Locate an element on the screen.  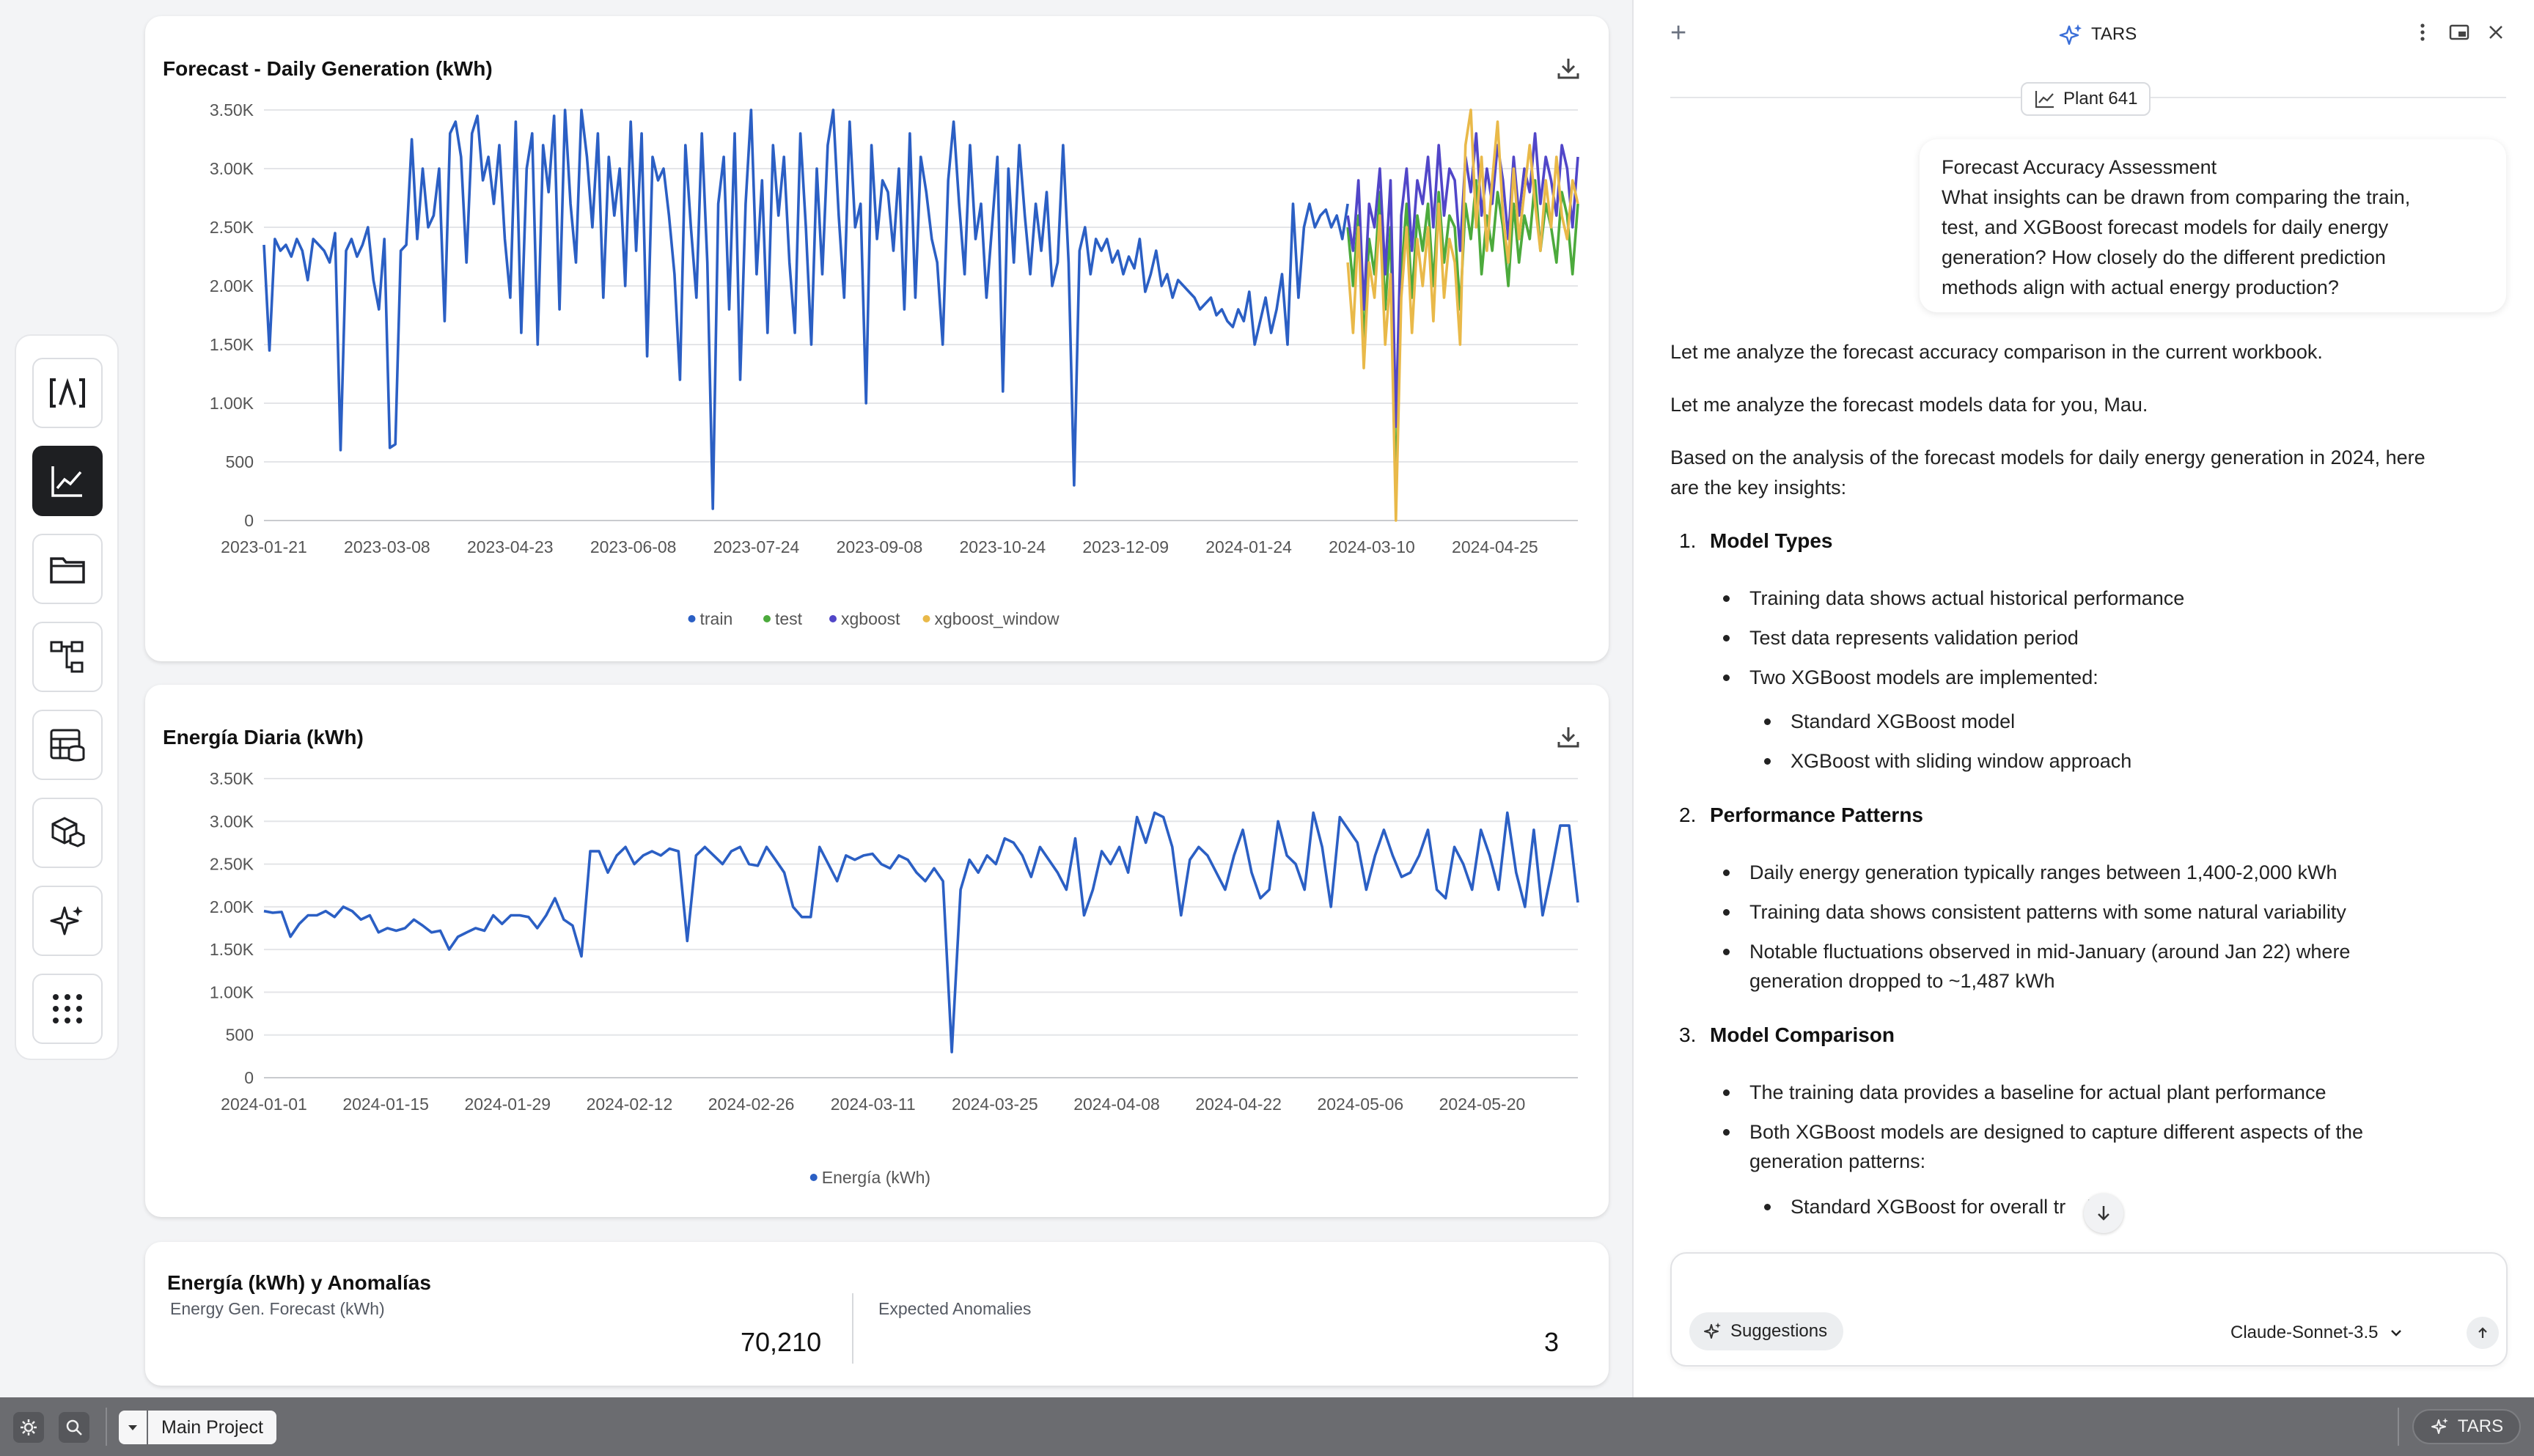
legend-label: test is located at coordinates (789, 618).